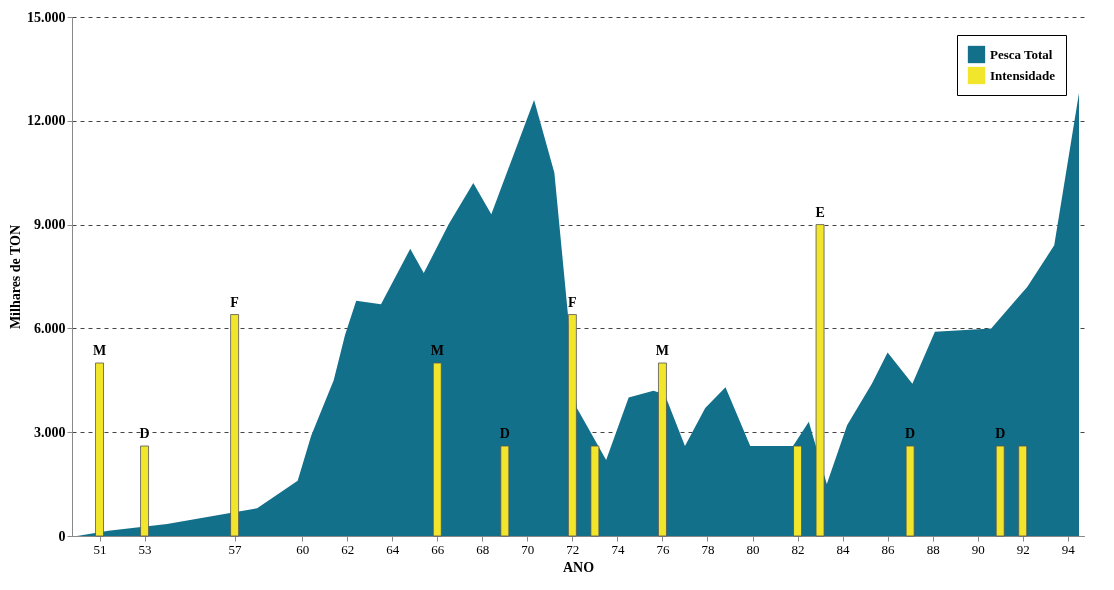  Describe the element at coordinates (46, 121) in the screenshot. I see `y-tick-label: 12.000` at that location.